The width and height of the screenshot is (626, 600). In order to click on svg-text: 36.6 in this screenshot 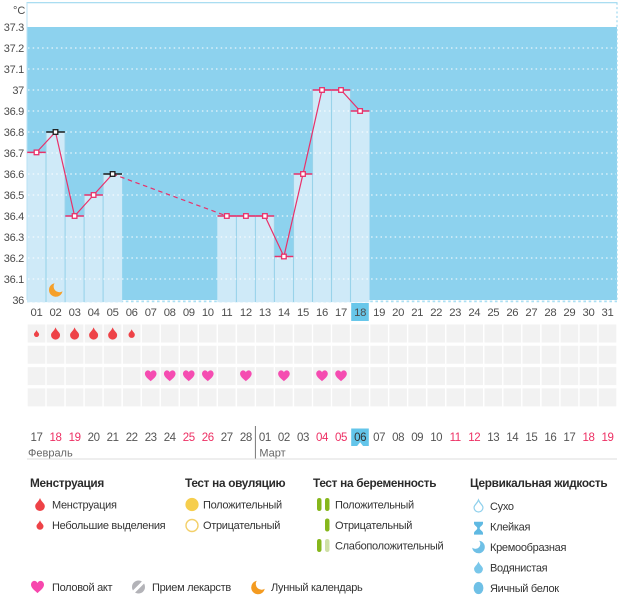, I will do `click(14, 175)`.